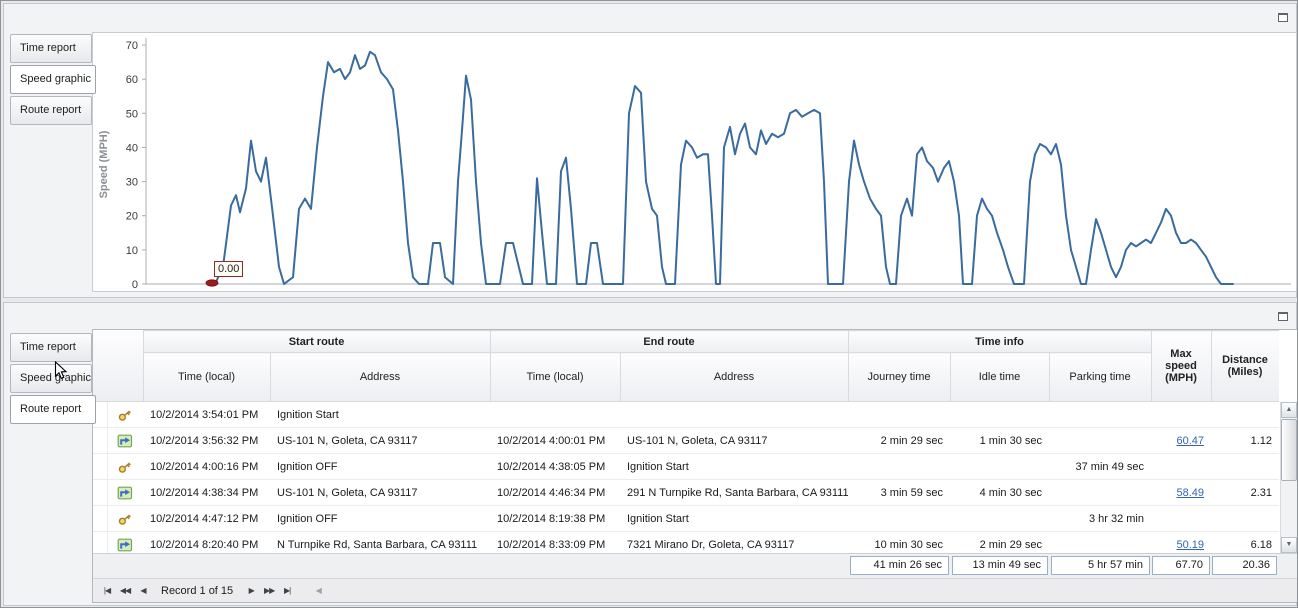 The image size is (1298, 608). What do you see at coordinates (51, 110) in the screenshot?
I see `top-tab-route-report: Route report` at bounding box center [51, 110].